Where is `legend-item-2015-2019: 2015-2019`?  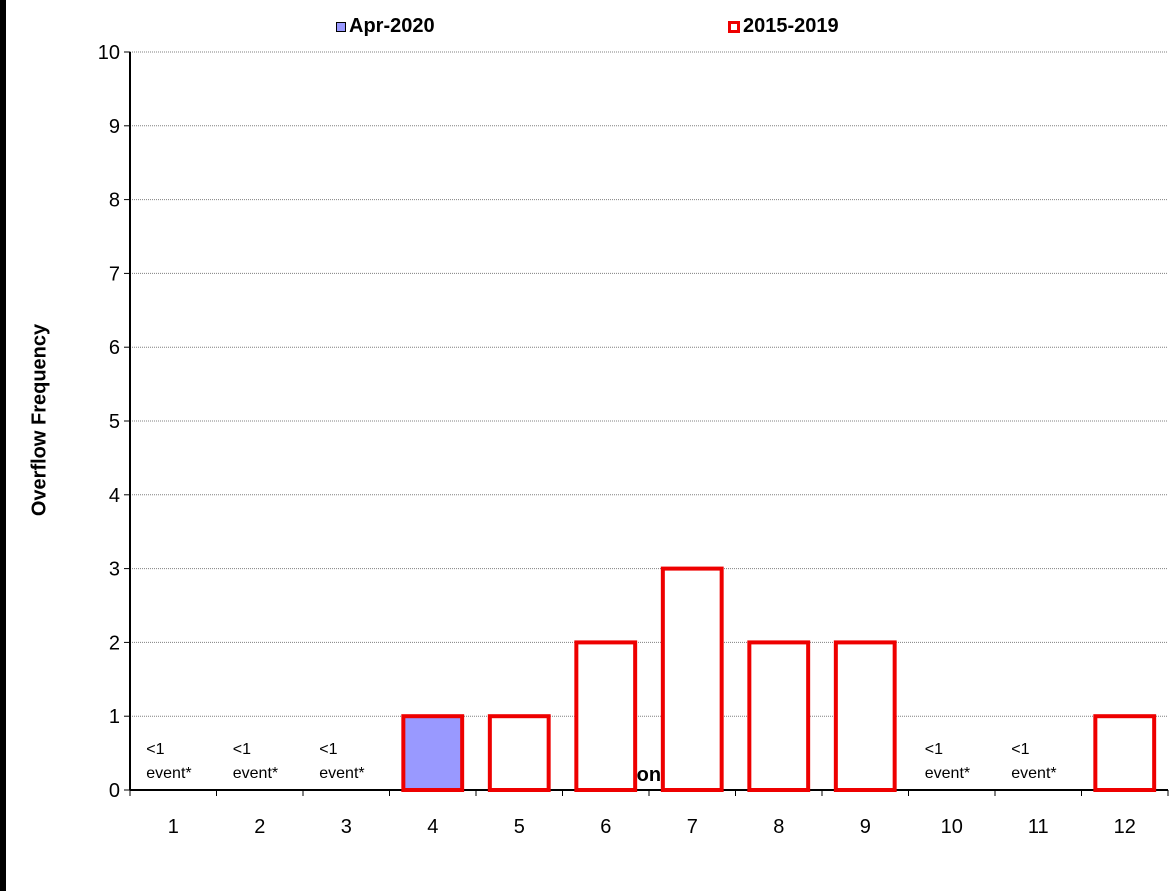 legend-item-2015-2019: 2015-2019 is located at coordinates (783, 26).